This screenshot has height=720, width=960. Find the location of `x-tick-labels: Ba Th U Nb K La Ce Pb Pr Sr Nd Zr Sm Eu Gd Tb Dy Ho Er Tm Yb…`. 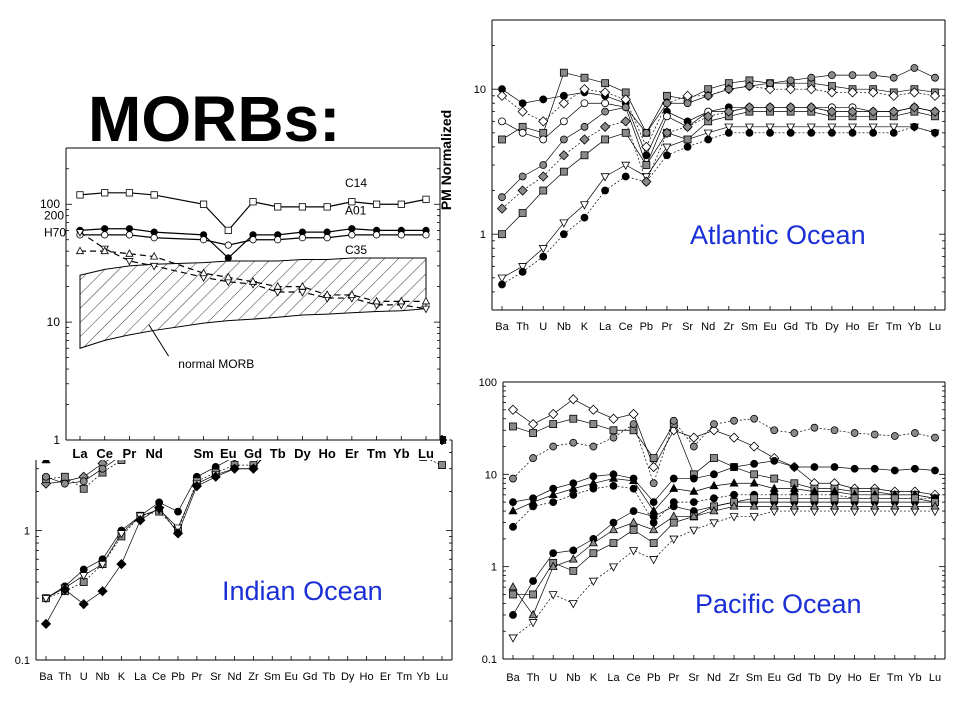

x-tick-labels: Ba Th U Nb K La Ce Pb Pr Sr Nd Zr Sm Eu Gd Tb Dy Ho Er Tm Yb… is located at coordinates (723, 669).